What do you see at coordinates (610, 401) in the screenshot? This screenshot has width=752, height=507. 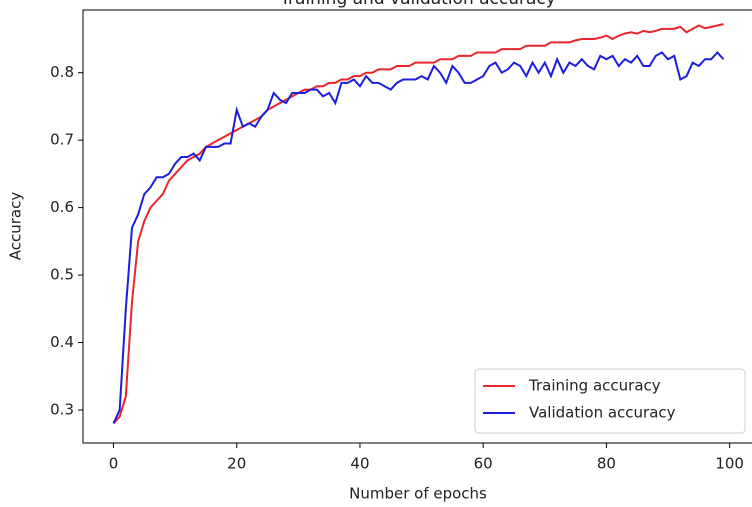 I see `legend-box` at bounding box center [610, 401].